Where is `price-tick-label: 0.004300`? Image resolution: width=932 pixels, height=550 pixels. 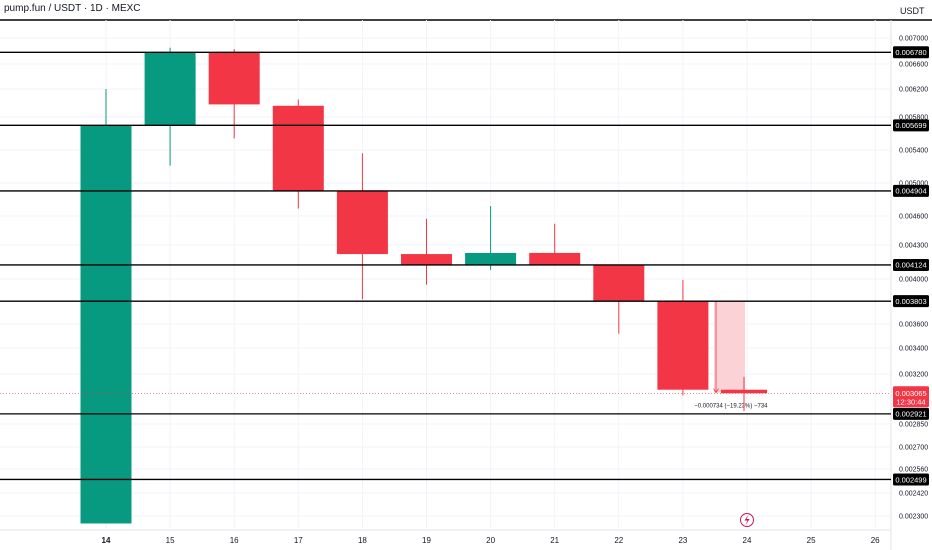
price-tick-label: 0.004300 is located at coordinates (913, 246).